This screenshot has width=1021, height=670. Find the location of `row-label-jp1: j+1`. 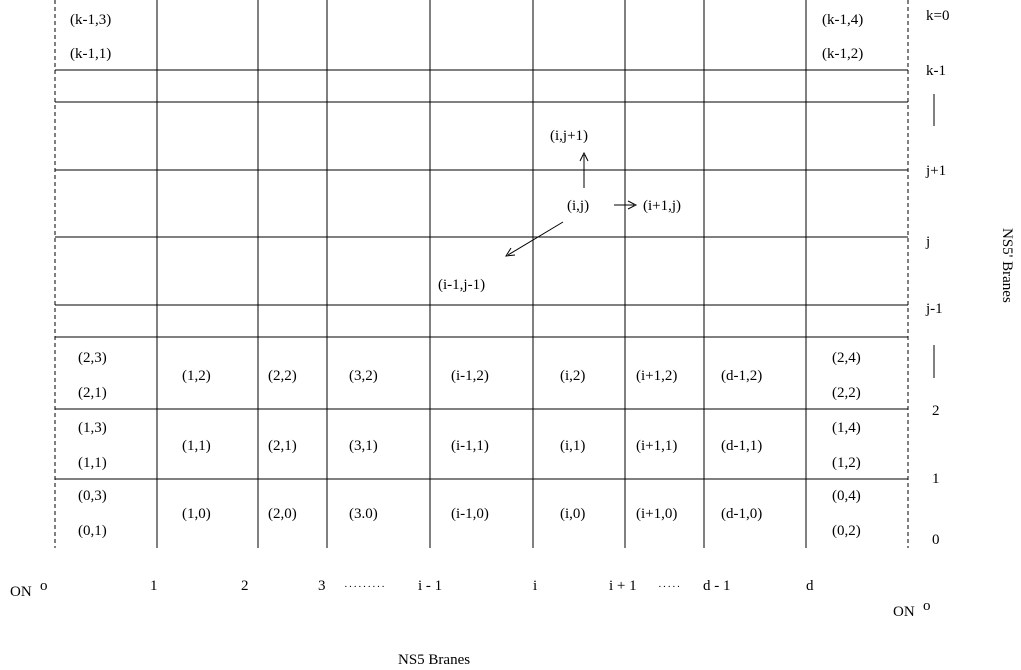

row-label-jp1: j+1 is located at coordinates (935, 171).